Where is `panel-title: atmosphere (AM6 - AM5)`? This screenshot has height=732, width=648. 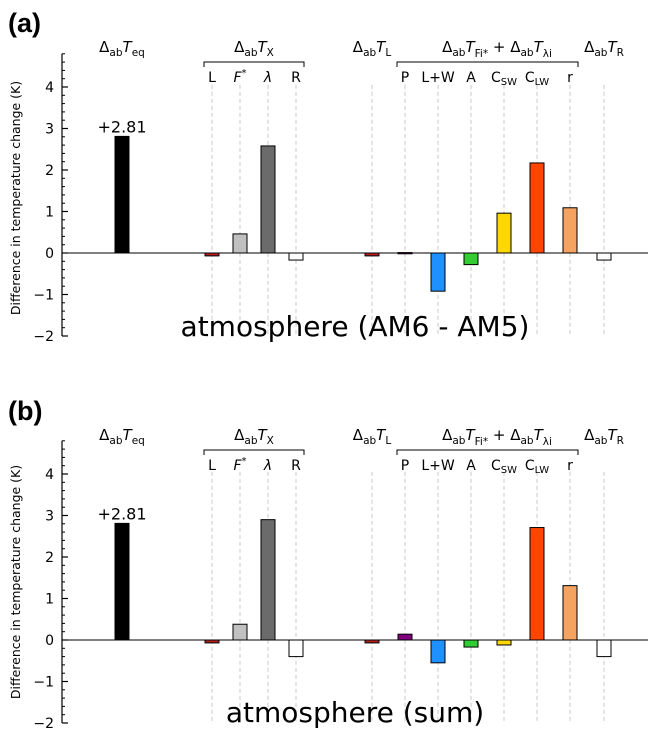
panel-title: atmosphere (AM6 - AM5) is located at coordinates (355, 326).